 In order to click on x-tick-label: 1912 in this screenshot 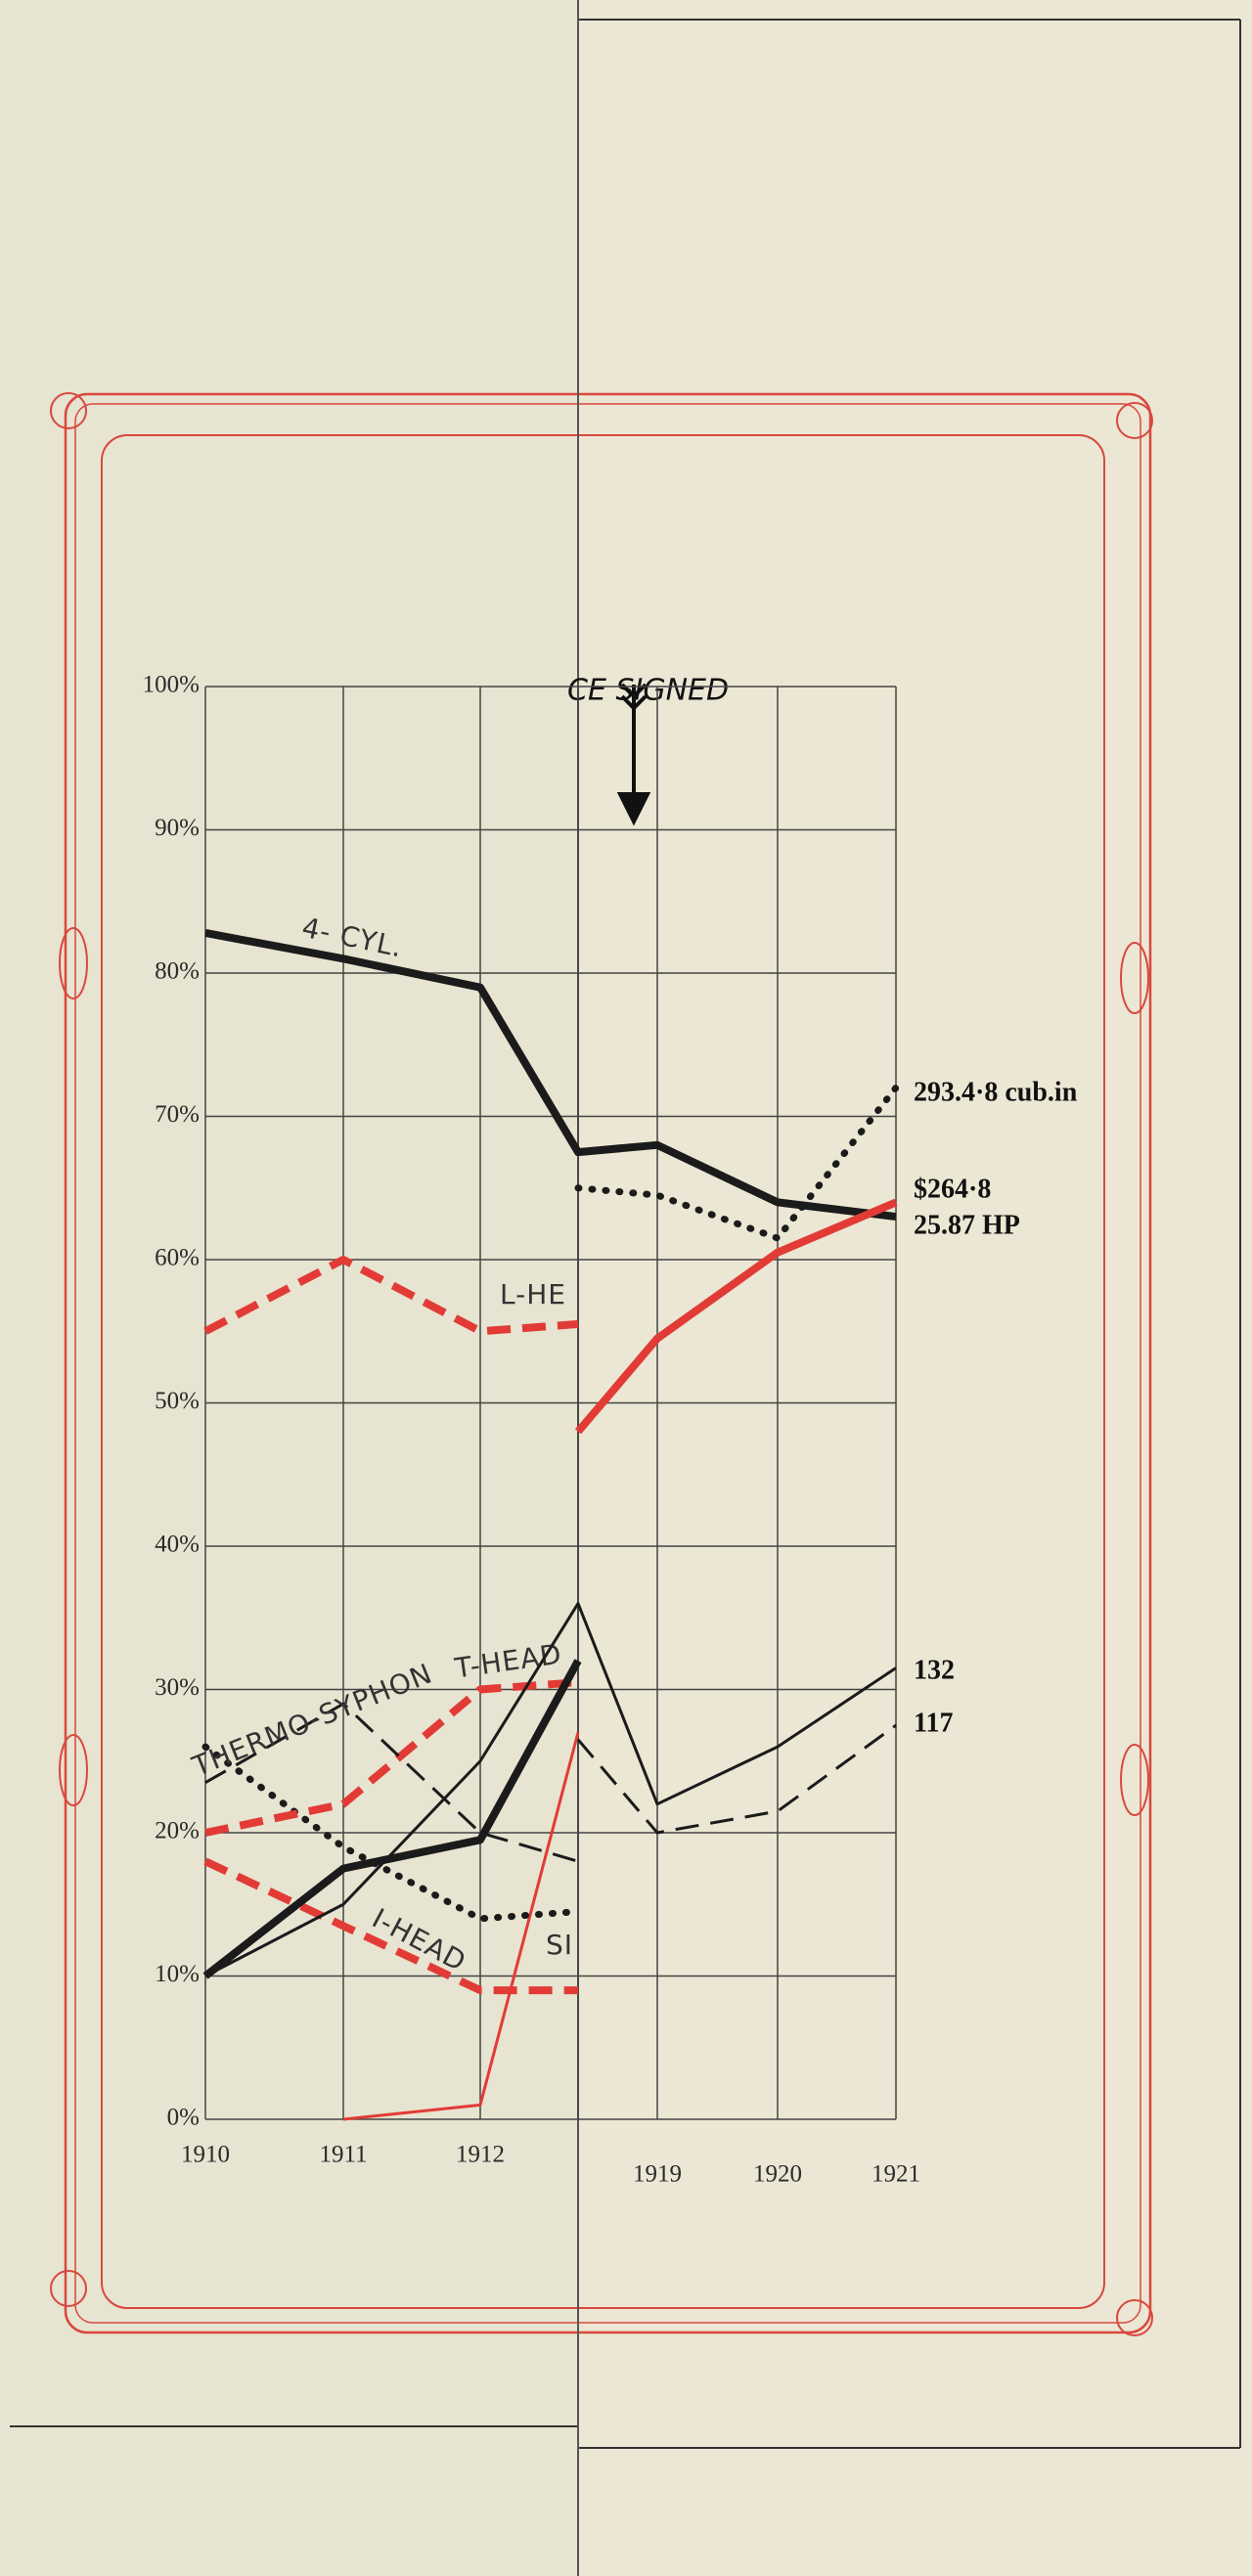, I will do `click(480, 2155)`.